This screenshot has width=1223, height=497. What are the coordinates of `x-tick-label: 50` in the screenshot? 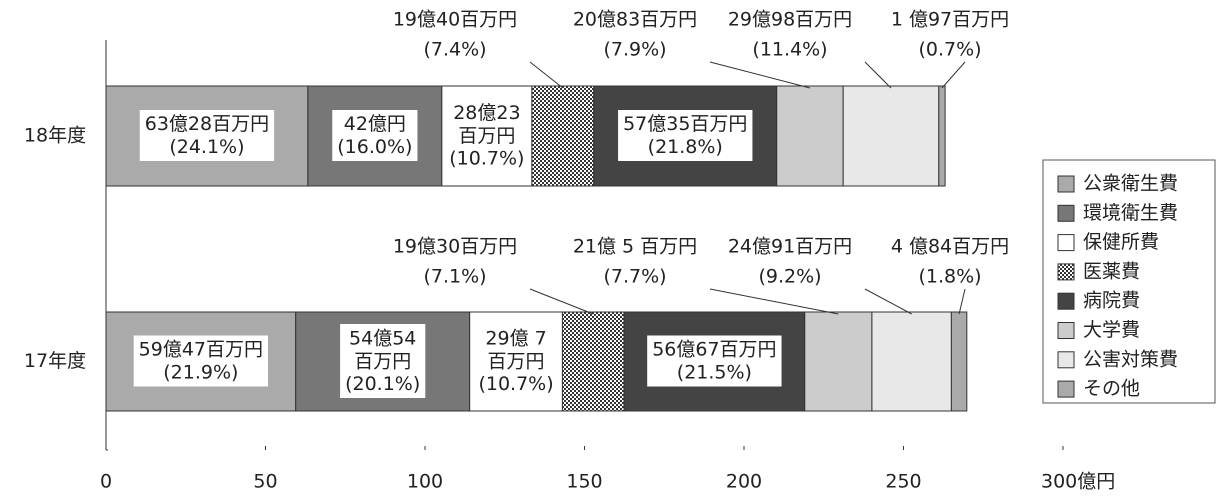 It's located at (265, 482).